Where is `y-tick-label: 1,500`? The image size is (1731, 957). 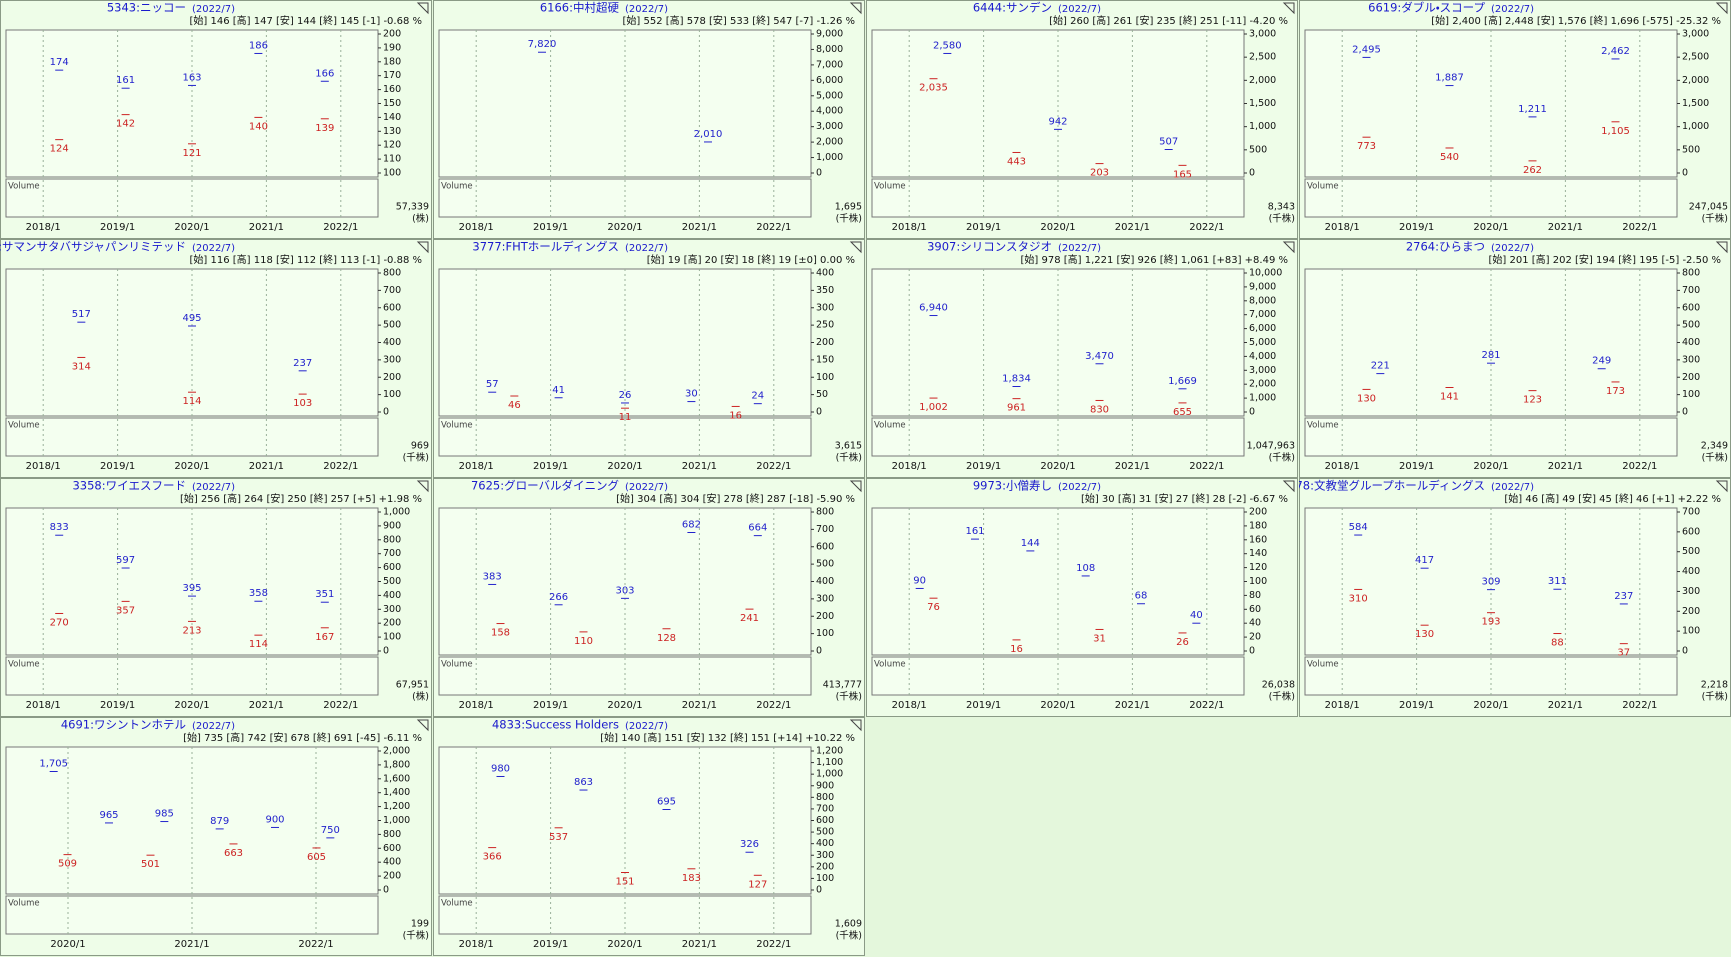
y-tick-label: 1,500 is located at coordinates (1262, 103).